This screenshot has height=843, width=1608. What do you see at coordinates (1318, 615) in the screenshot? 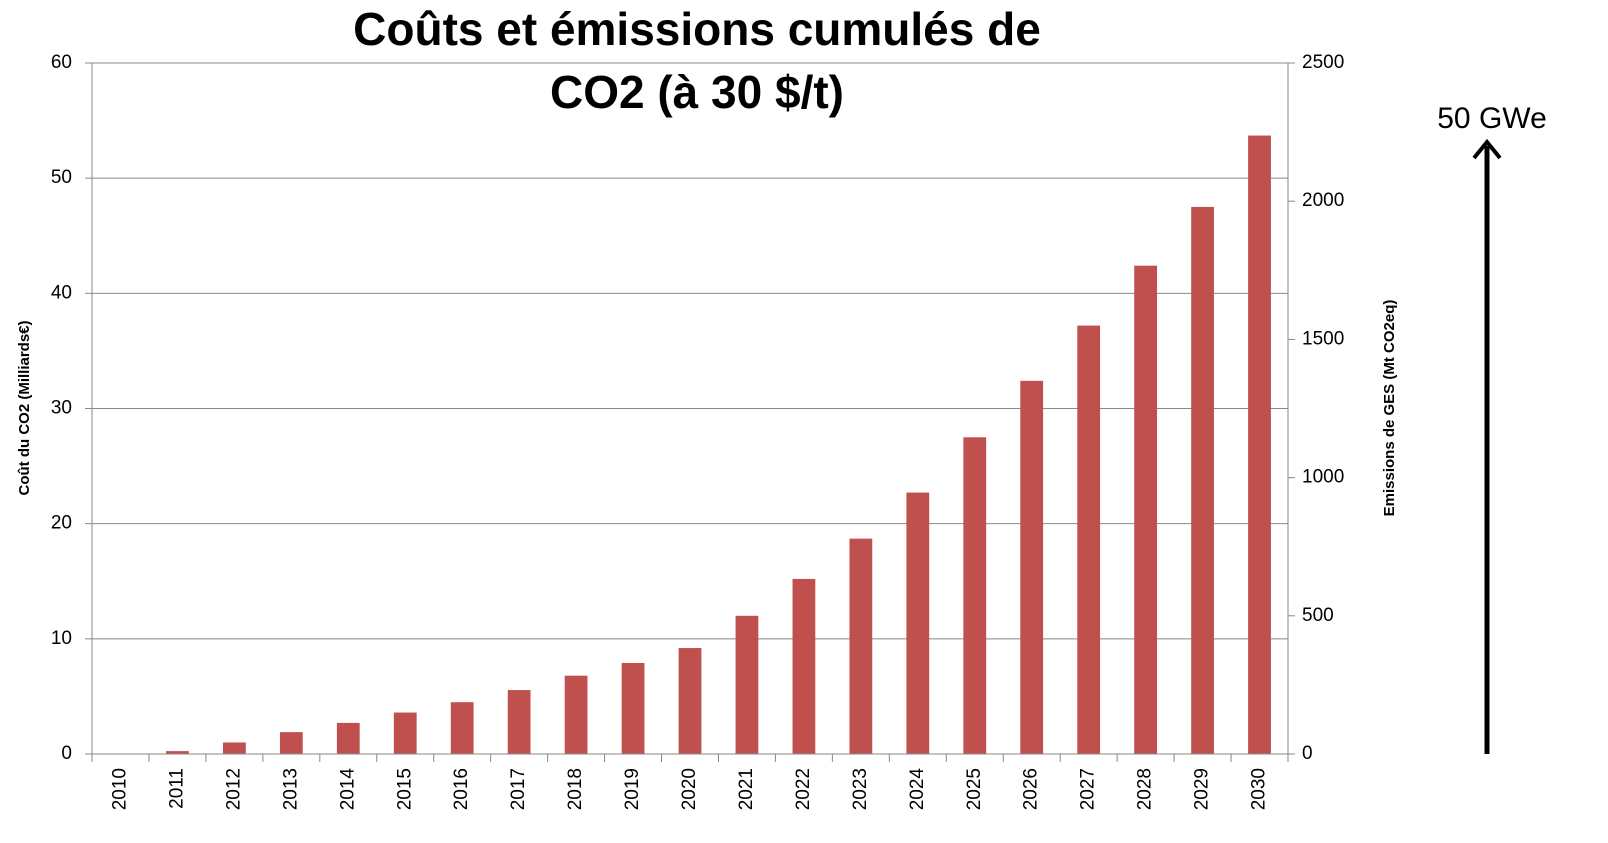
I see `y2-tick-label: 500` at bounding box center [1318, 615].